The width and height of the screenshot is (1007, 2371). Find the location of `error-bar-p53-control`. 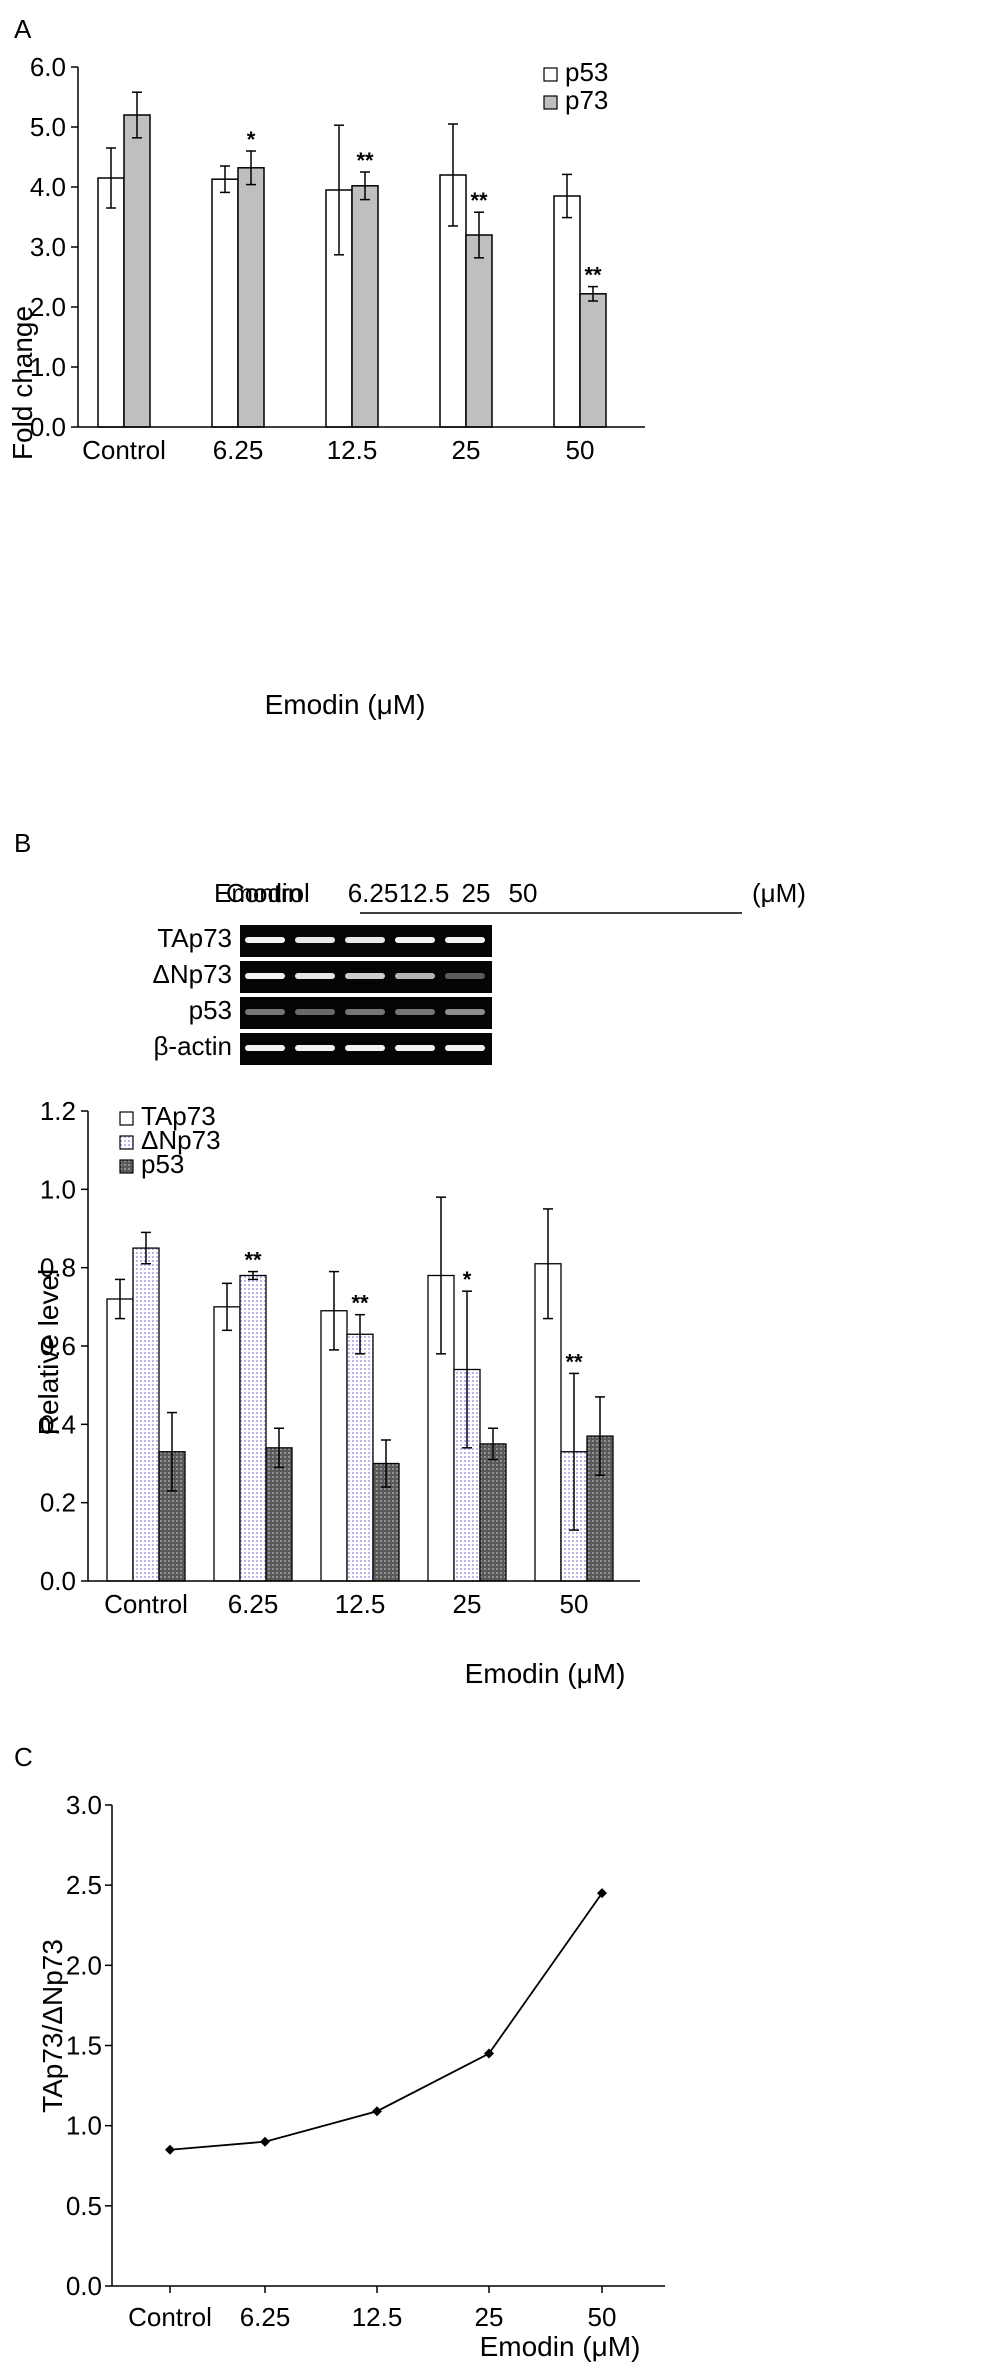

error-bar-p53-control is located at coordinates (111, 178).